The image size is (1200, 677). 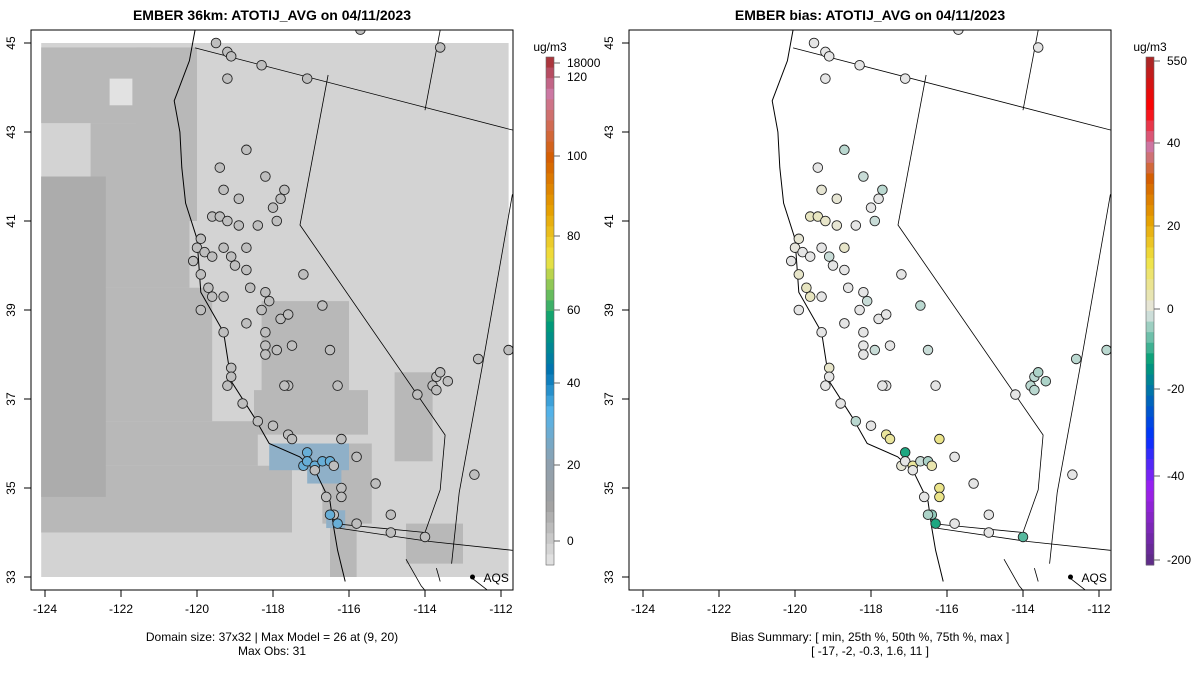 I want to click on x-tick-label: -120, so click(x=795, y=609).